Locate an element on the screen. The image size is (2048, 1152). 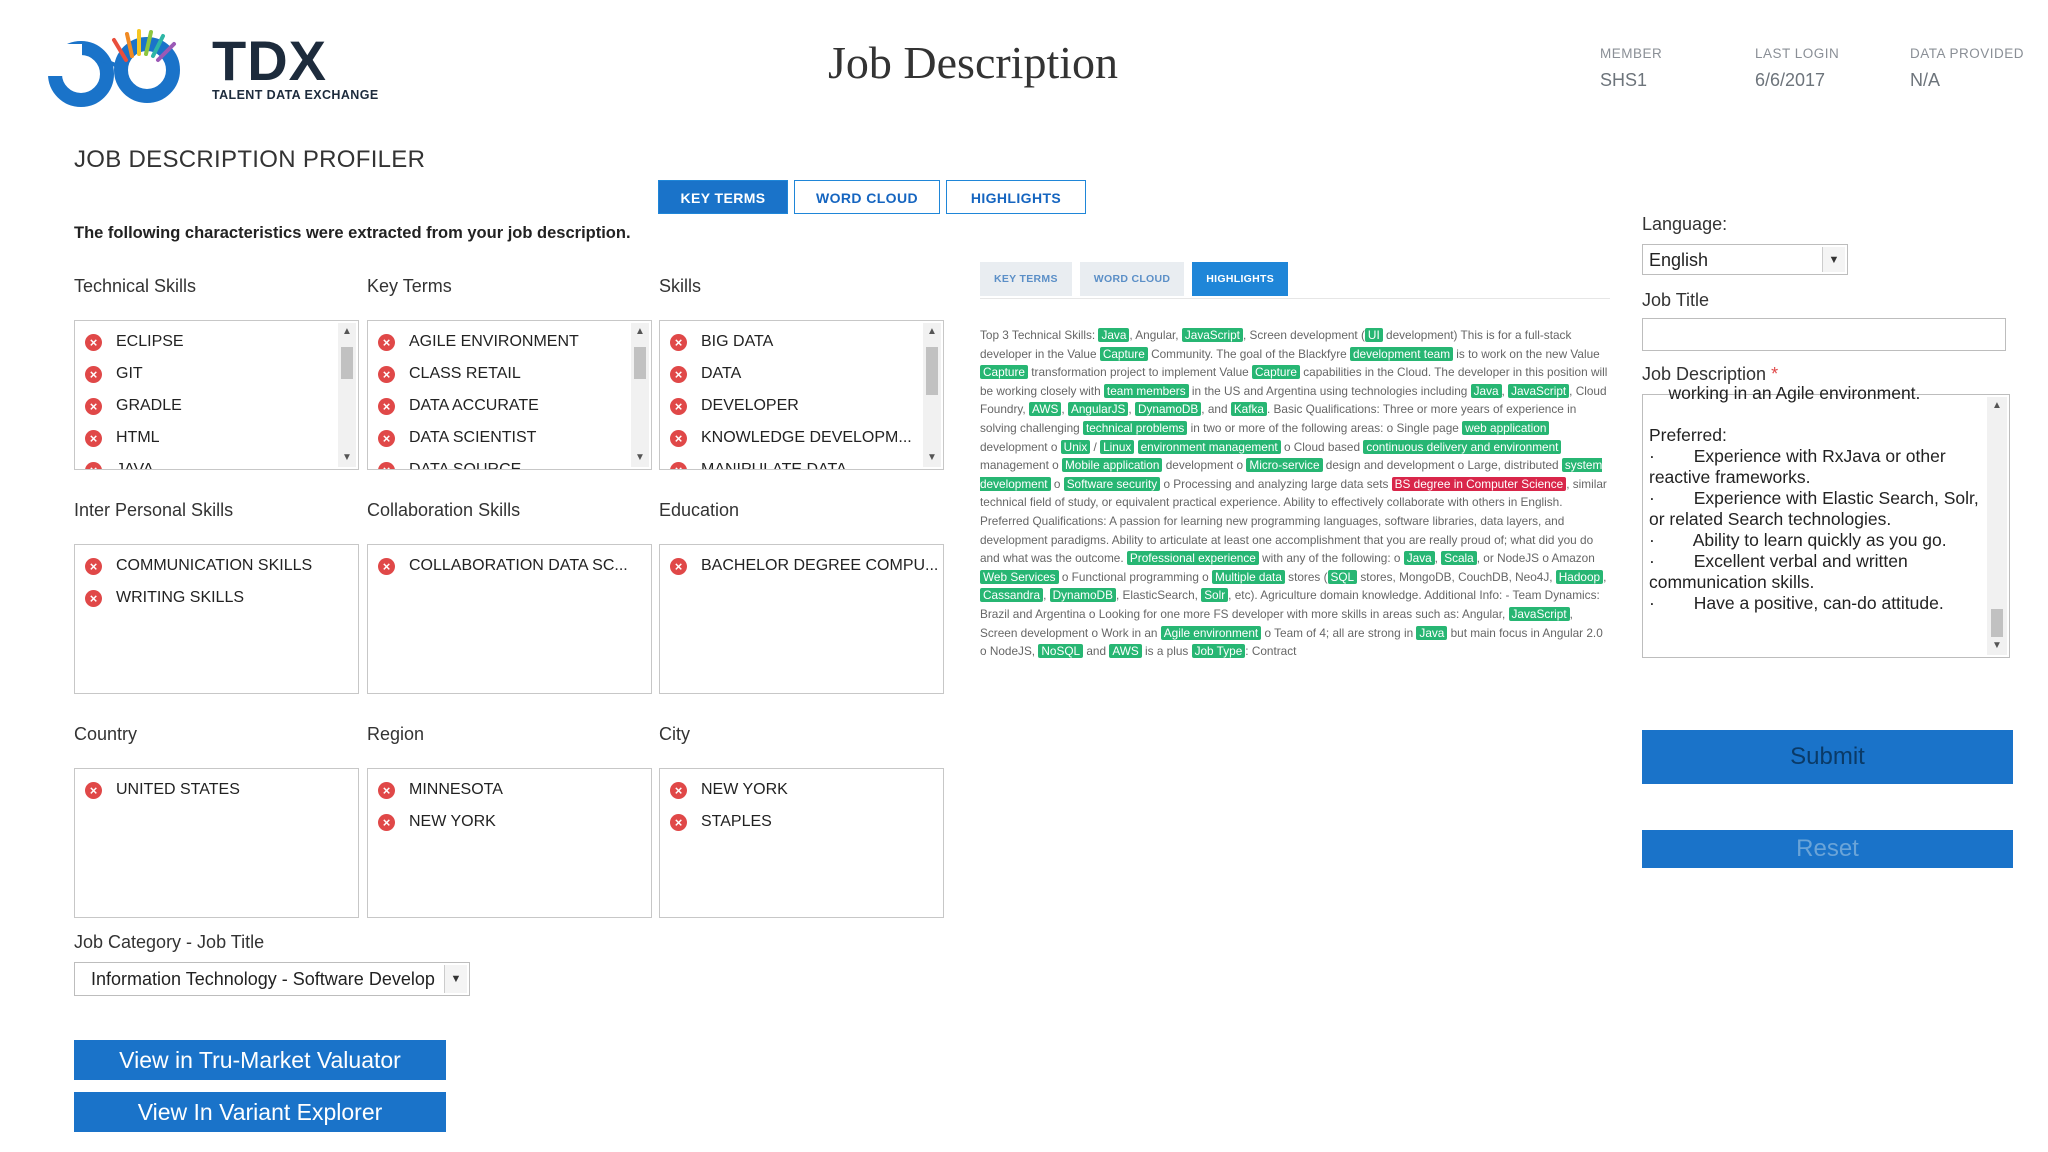
list-item: × WRITING SKILLS is located at coordinates (216, 598).